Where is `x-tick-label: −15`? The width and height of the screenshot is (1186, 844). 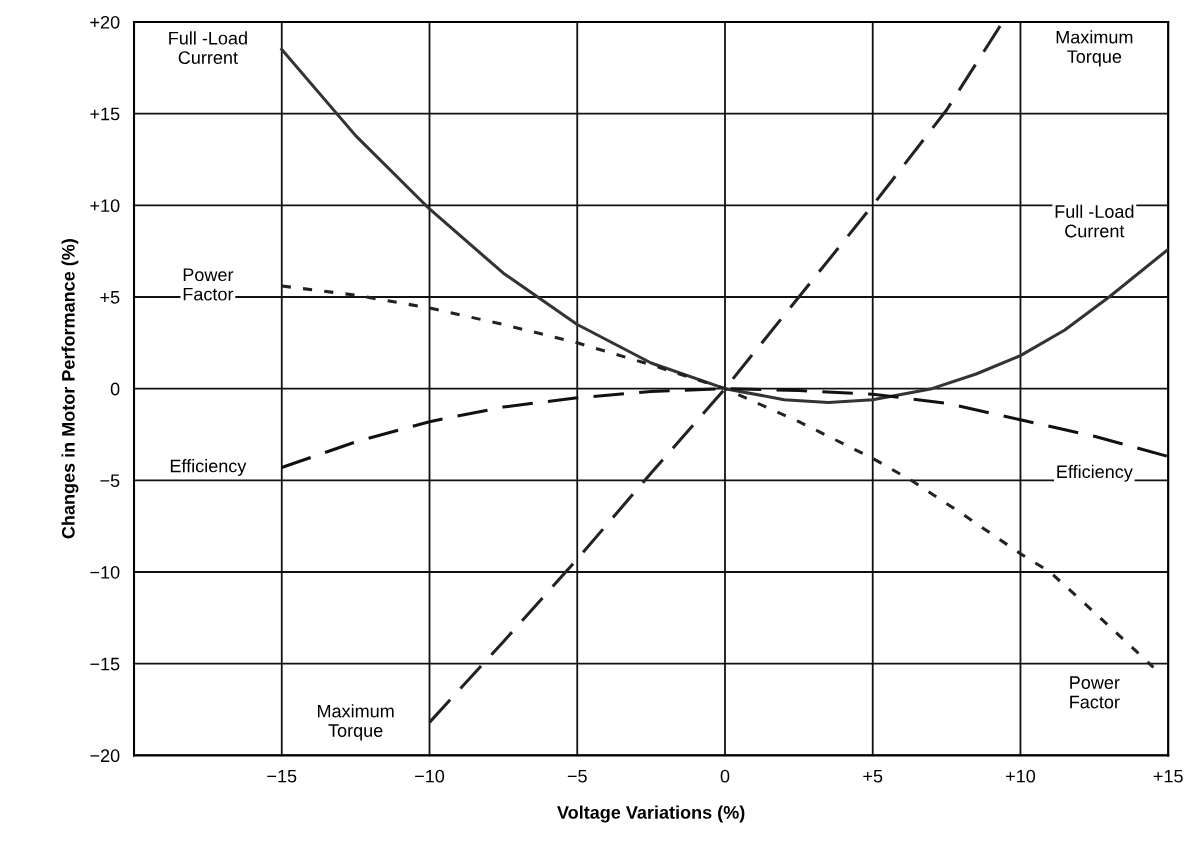 x-tick-label: −15 is located at coordinates (282, 776).